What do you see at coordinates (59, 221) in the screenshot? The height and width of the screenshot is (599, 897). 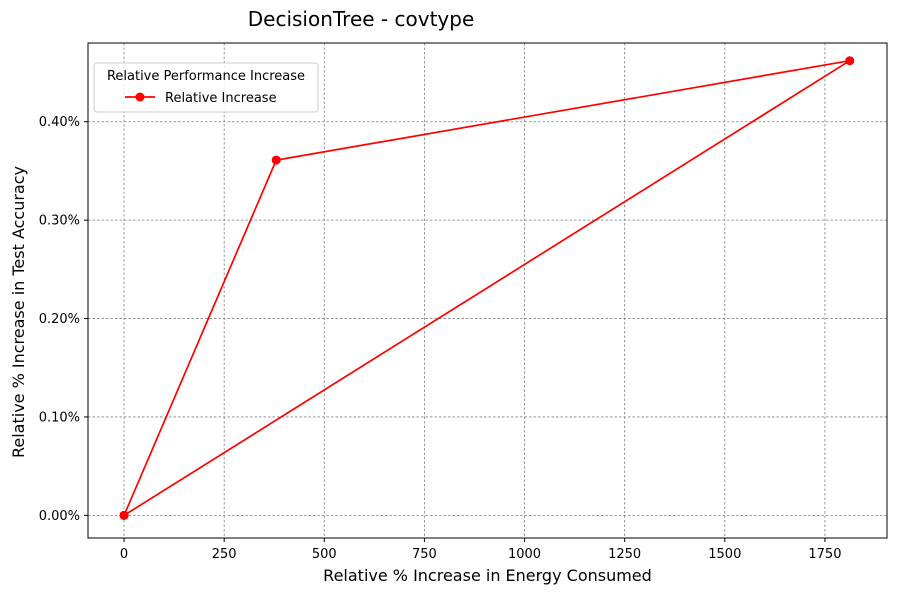 I see `y-tick-label: 0.30%` at bounding box center [59, 221].